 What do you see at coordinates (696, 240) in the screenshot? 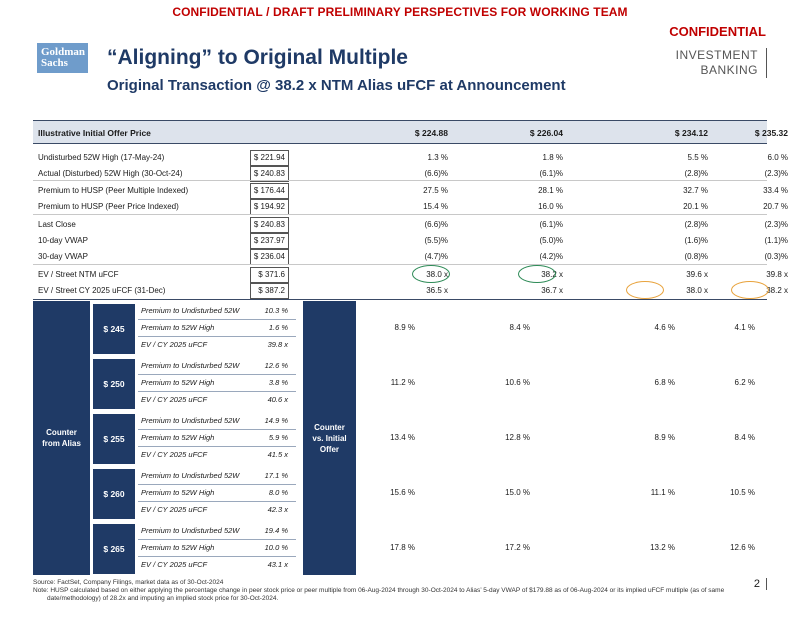
I see `row-value: (1.6)%` at bounding box center [696, 240].